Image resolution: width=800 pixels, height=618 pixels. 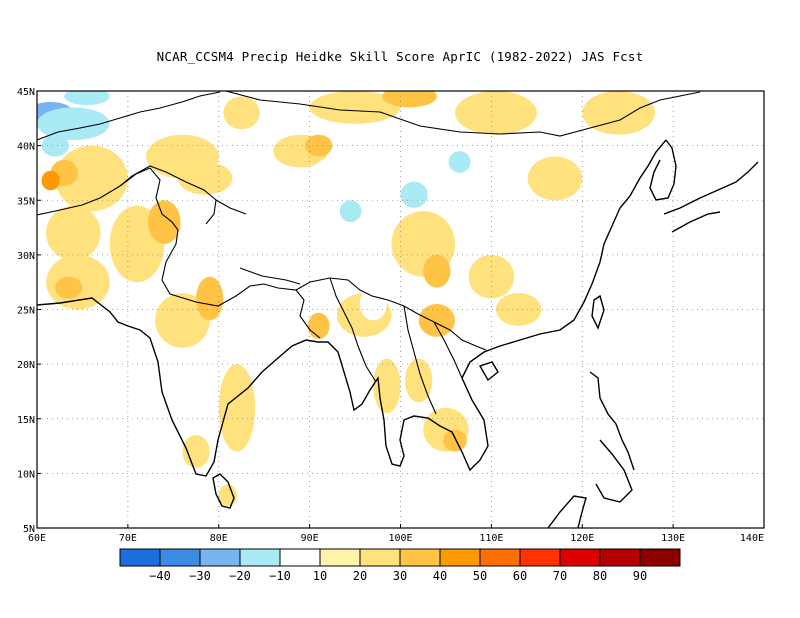 I want to click on colorbar-tick-label: 50, so click(x=480, y=576).